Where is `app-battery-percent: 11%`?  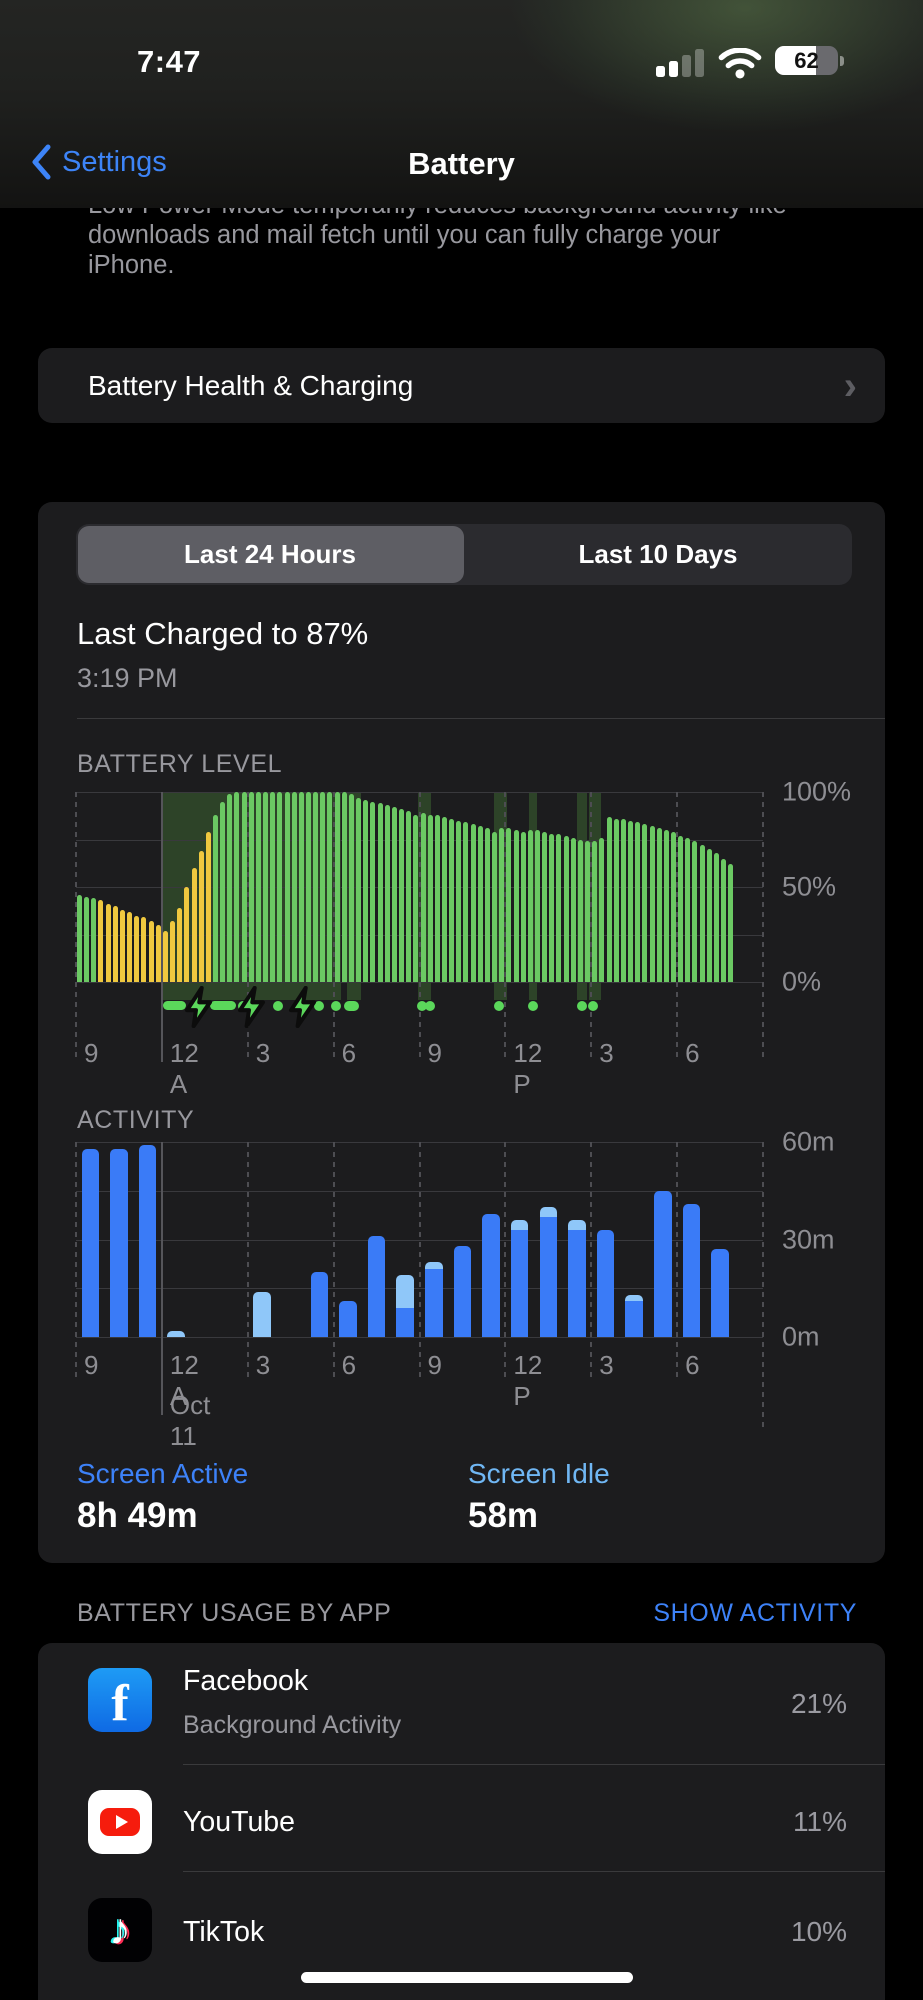 app-battery-percent: 11% is located at coordinates (820, 1821).